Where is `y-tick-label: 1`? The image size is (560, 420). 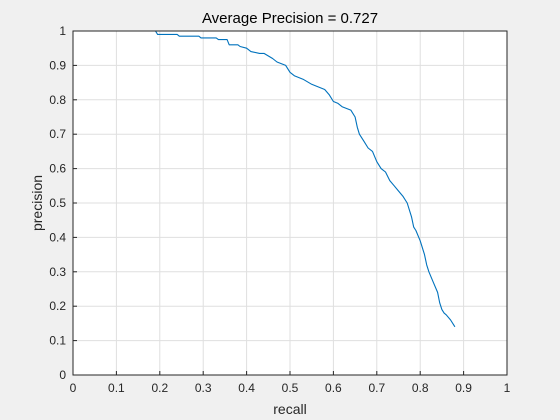 y-tick-label: 1 is located at coordinates (62, 31).